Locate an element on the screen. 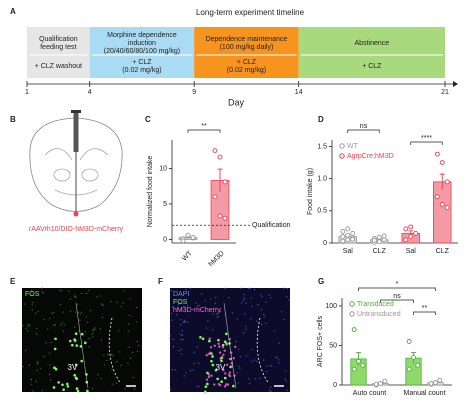 This screenshot has height=407, width=474. y-tick-label: 5 is located at coordinates (165, 204).